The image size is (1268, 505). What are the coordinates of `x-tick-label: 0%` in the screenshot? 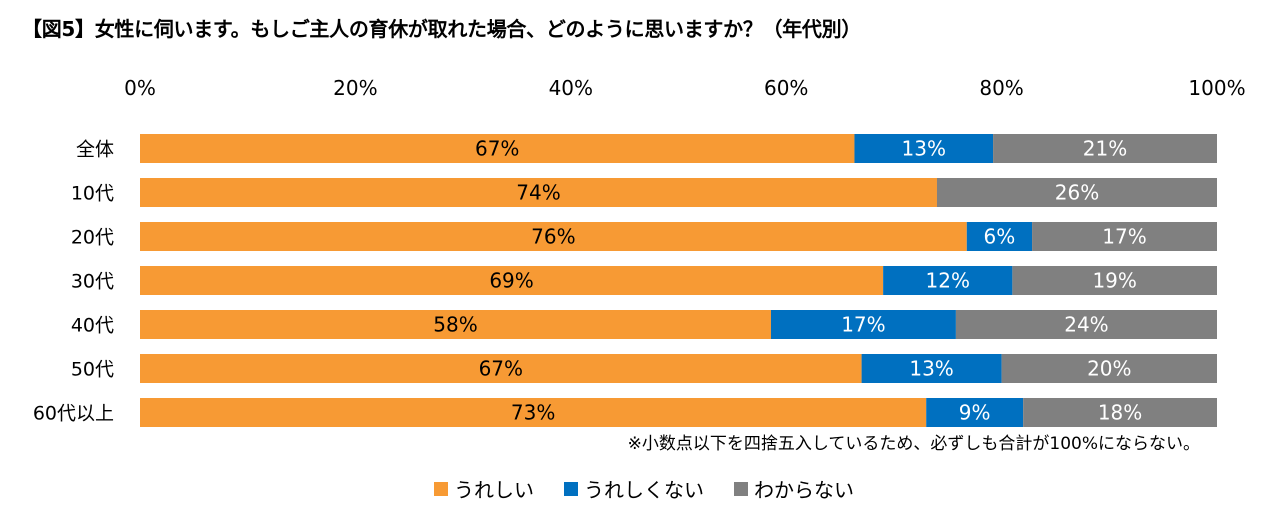 It's located at (140, 88).